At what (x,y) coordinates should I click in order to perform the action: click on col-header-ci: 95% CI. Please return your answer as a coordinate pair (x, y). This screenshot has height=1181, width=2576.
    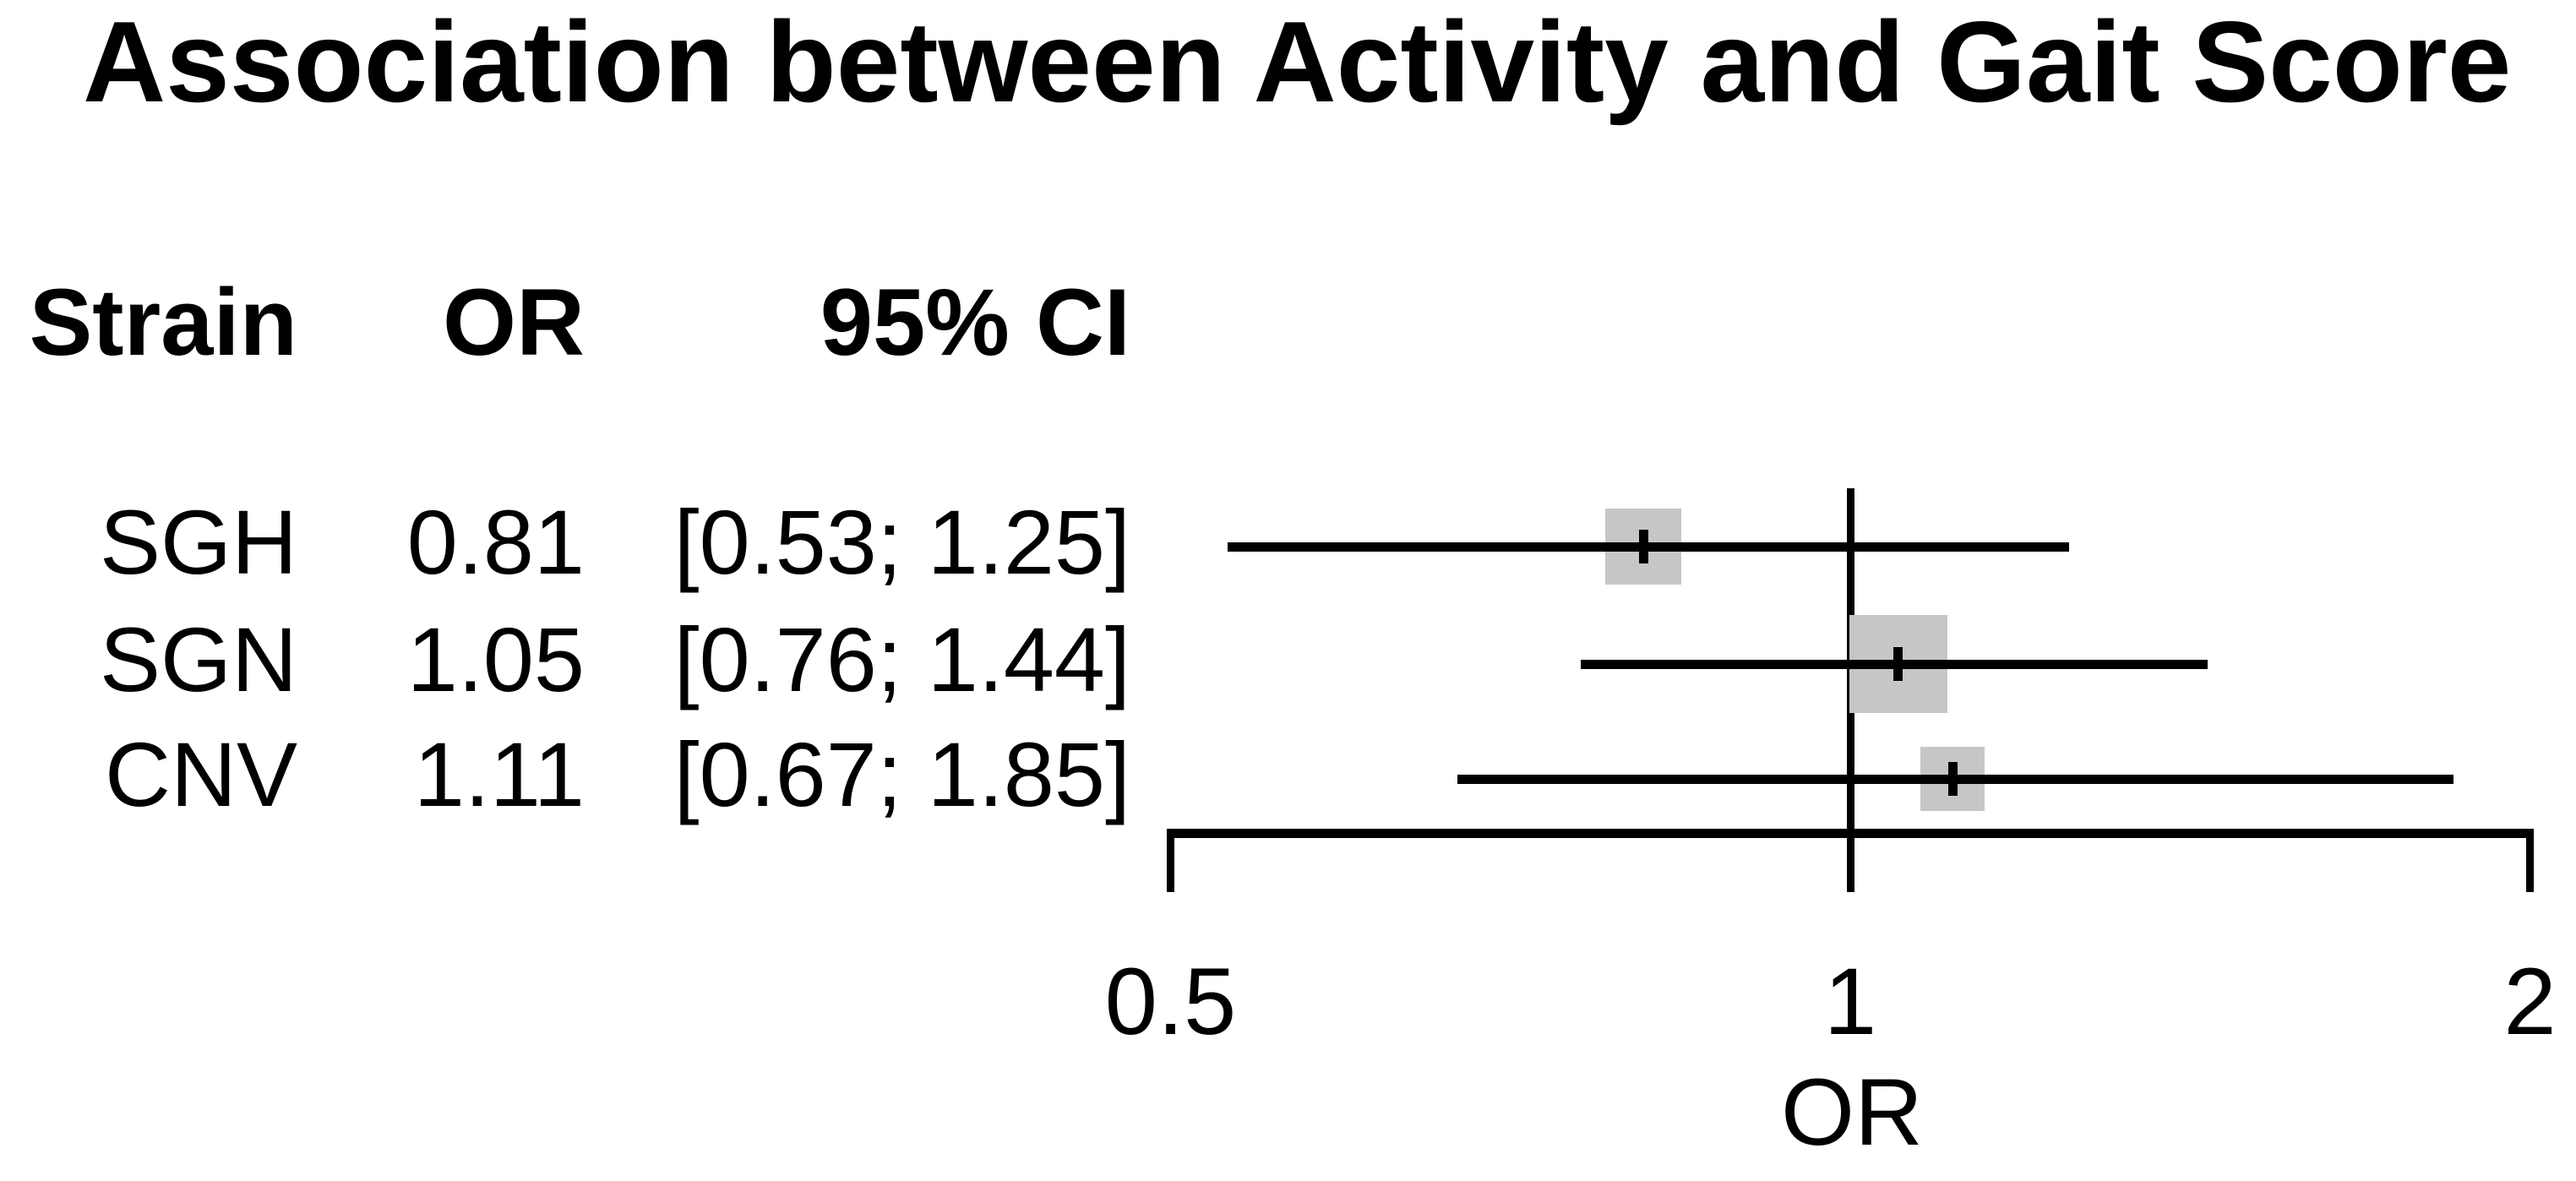
    Looking at the image, I should click on (975, 322).